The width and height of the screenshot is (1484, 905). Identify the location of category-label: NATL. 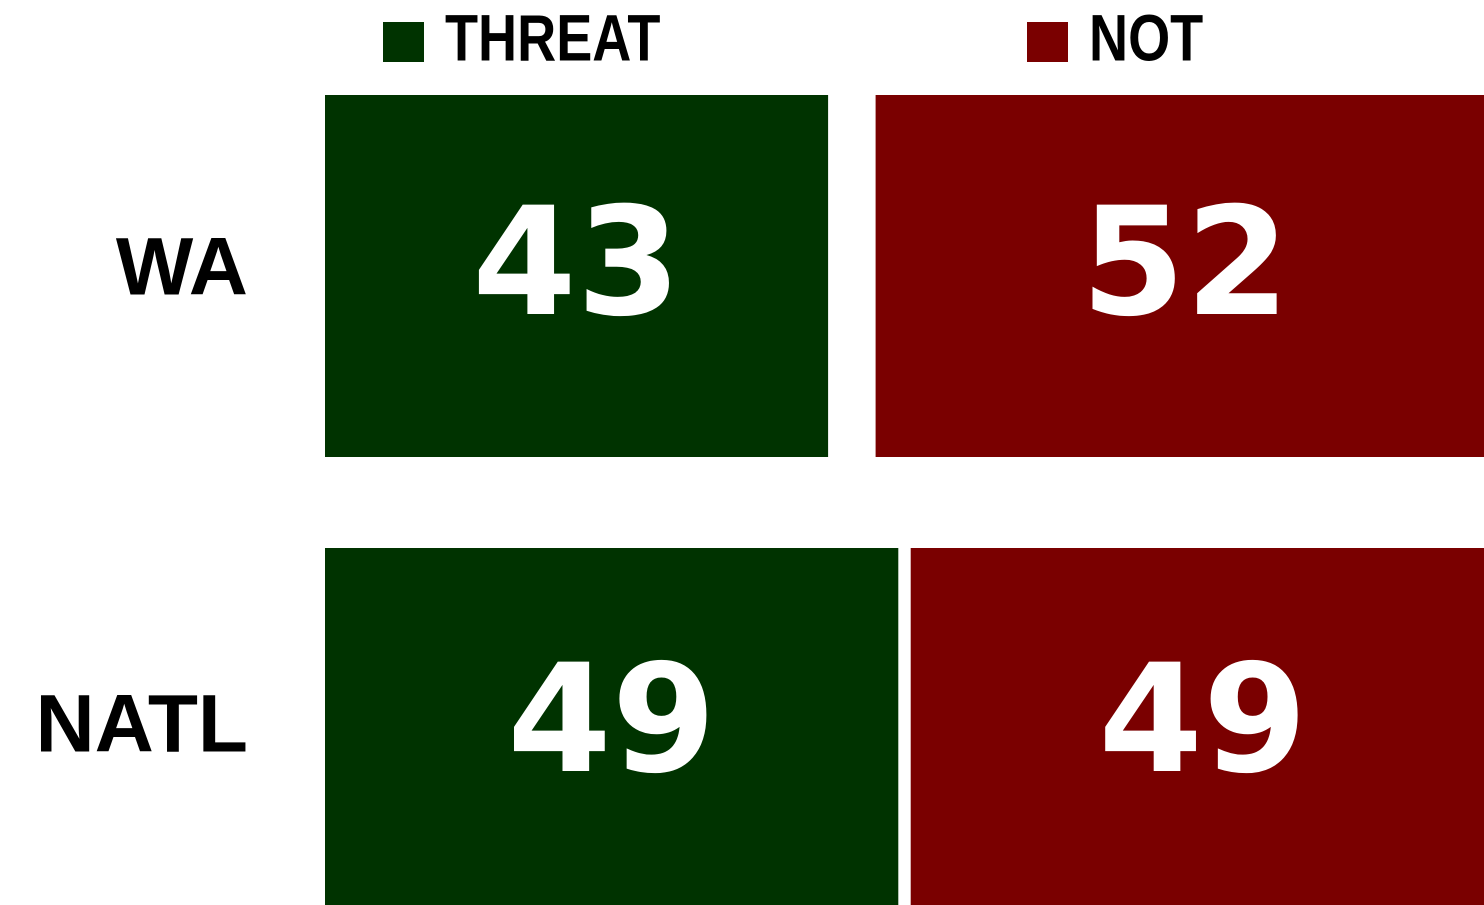
(141, 724).